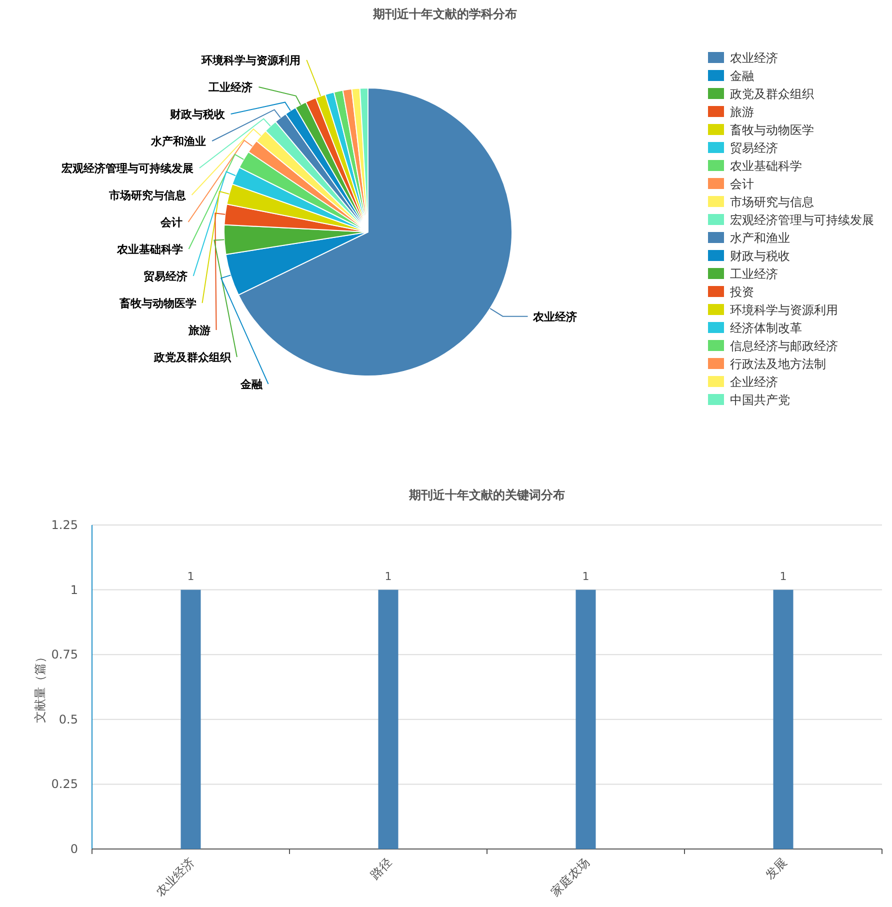 This screenshot has width=892, height=907. Describe the element at coordinates (165, 276) in the screenshot. I see `data-label: 贸易经济` at that location.